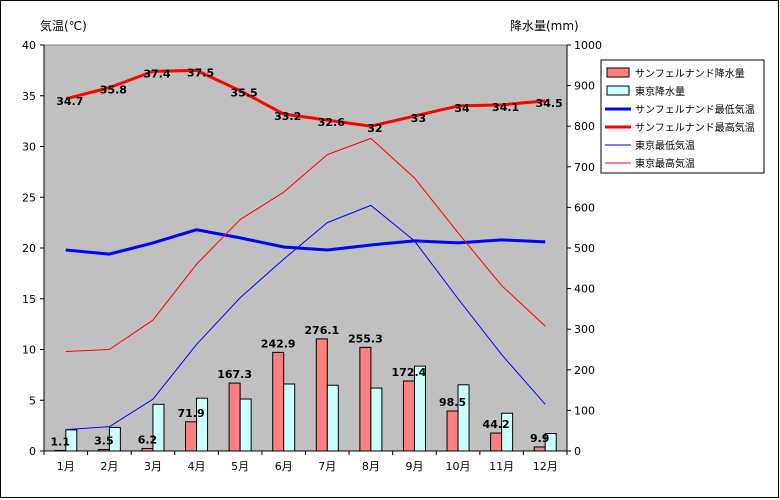 The image size is (780, 500). Describe the element at coordinates (29, 96) in the screenshot. I see `y-left-tick-label: 35` at that location.